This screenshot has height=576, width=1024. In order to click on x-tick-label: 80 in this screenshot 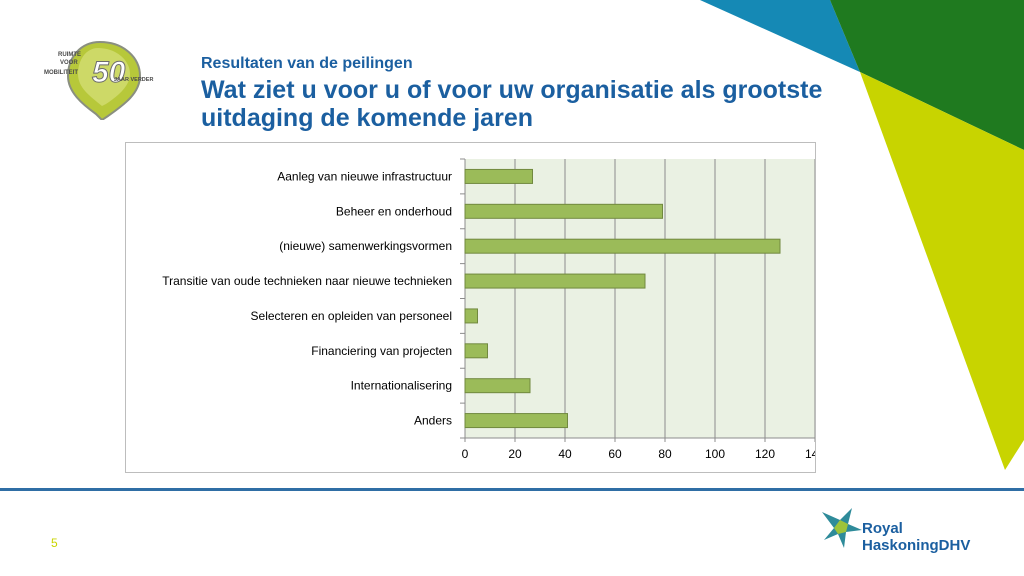, I will do `click(665, 454)`.